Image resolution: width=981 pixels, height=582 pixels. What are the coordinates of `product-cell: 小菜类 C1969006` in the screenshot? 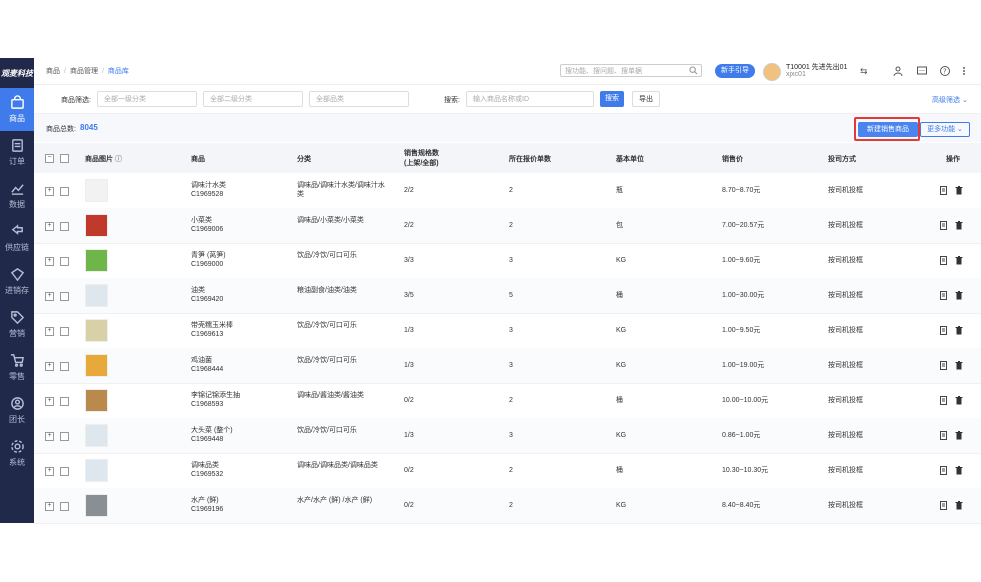 It's located at (207, 225).